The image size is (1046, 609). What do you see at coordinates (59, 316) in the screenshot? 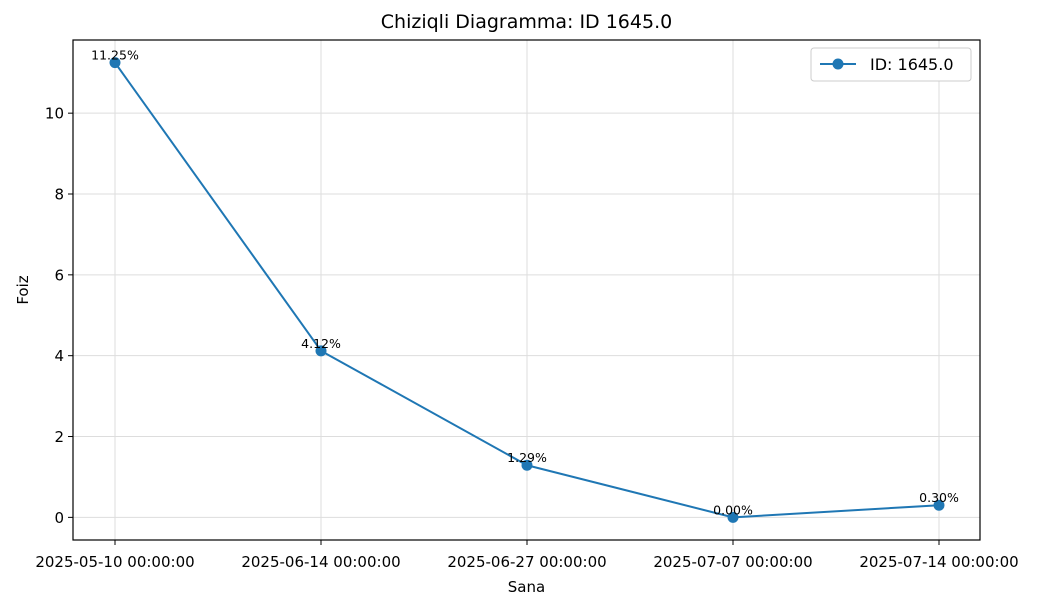
I see `y-axis-ticks: 0 2 4 6 8 10` at bounding box center [59, 316].